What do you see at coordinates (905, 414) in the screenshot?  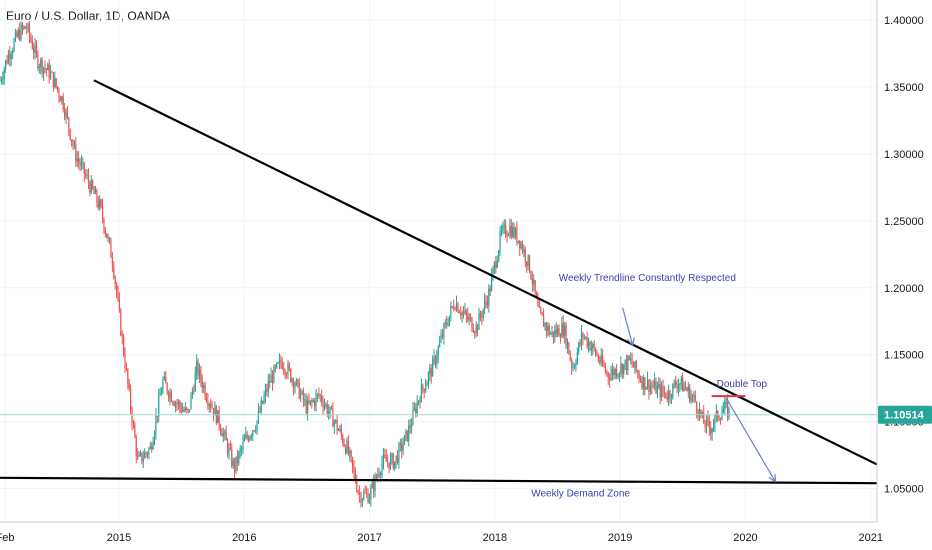 I see `last-price-badge` at bounding box center [905, 414].